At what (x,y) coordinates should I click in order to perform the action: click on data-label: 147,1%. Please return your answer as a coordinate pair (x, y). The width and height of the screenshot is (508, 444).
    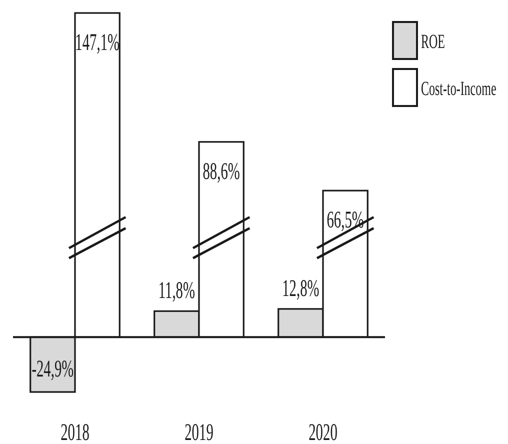
    Looking at the image, I should click on (97, 42).